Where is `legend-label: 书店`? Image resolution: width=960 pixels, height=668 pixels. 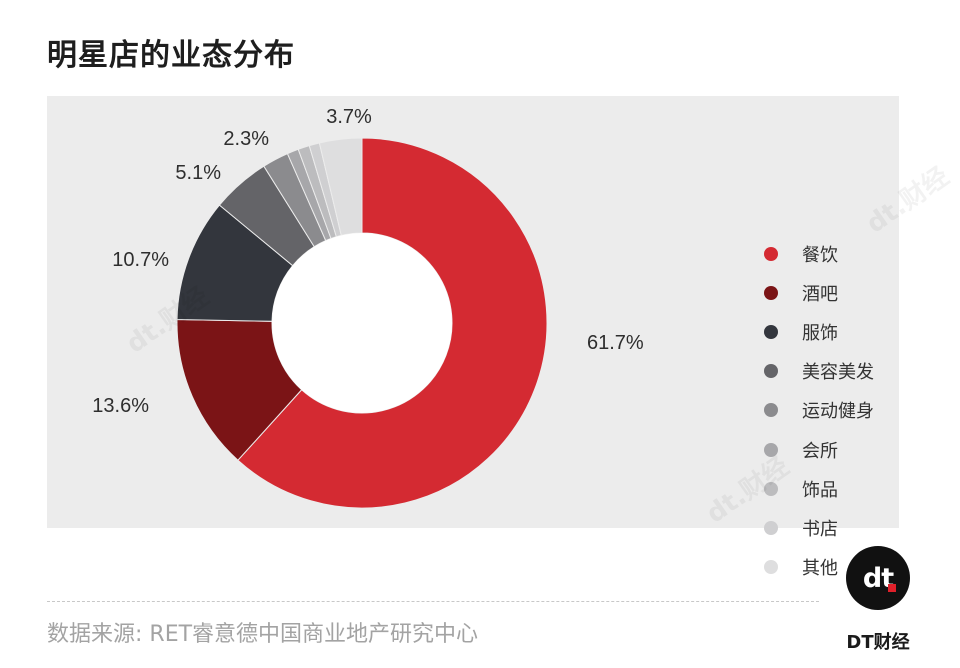 legend-label: 书店 is located at coordinates (820, 529).